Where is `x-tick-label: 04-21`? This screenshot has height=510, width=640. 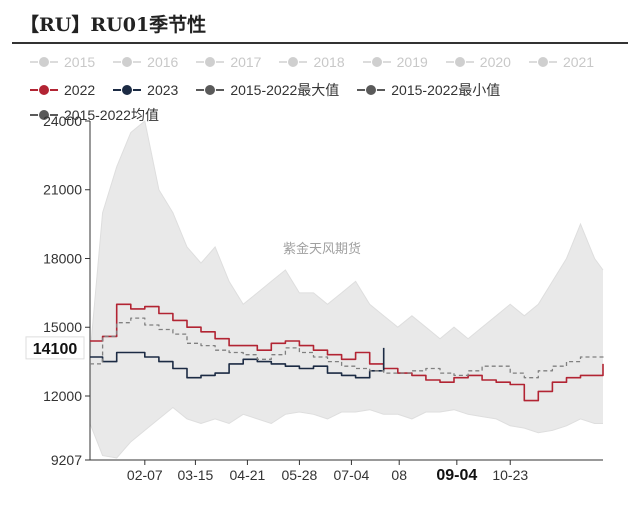 x-tick-label: 04-21 is located at coordinates (248, 475).